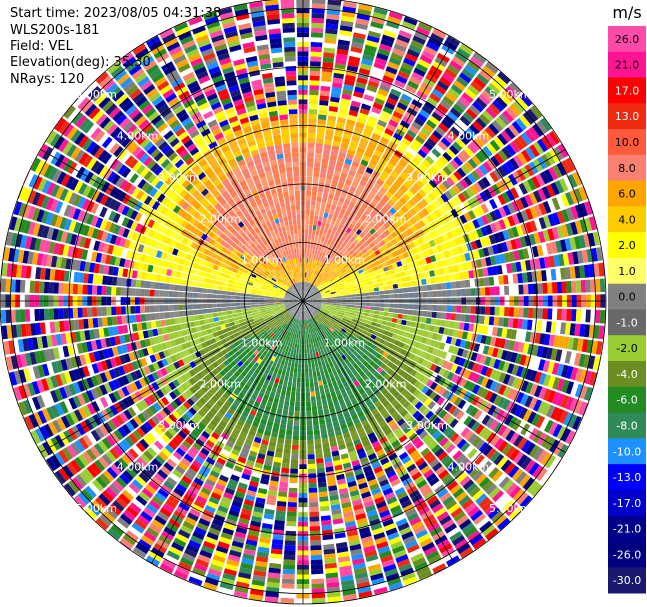 This screenshot has width=647, height=607. I want to click on ring-label-nw-3: 3.00km, so click(179, 177).